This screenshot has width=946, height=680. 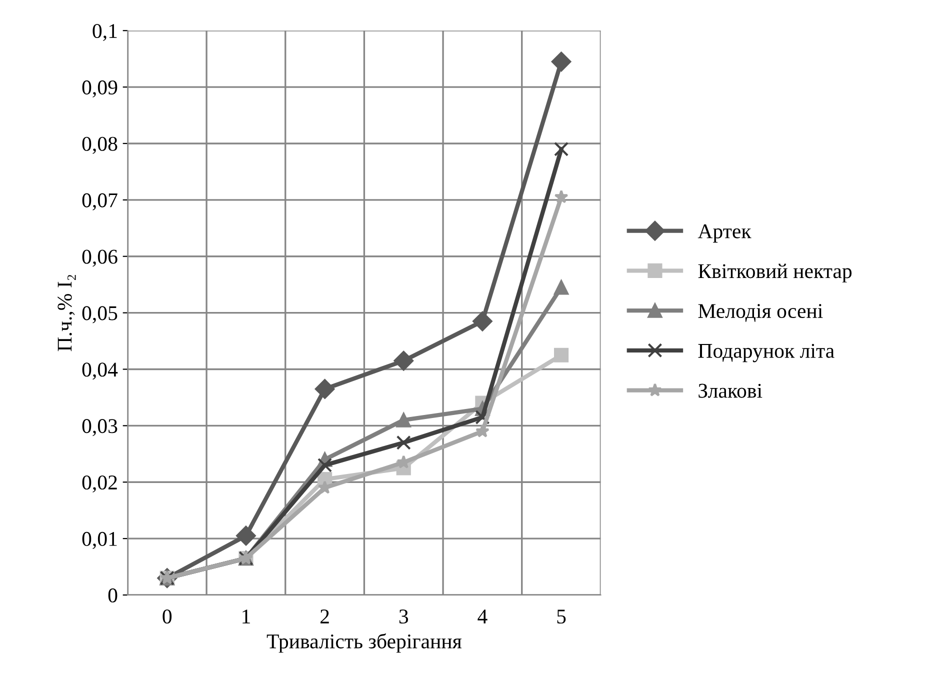 I want to click on x-tick-label: 0, so click(x=167, y=616).